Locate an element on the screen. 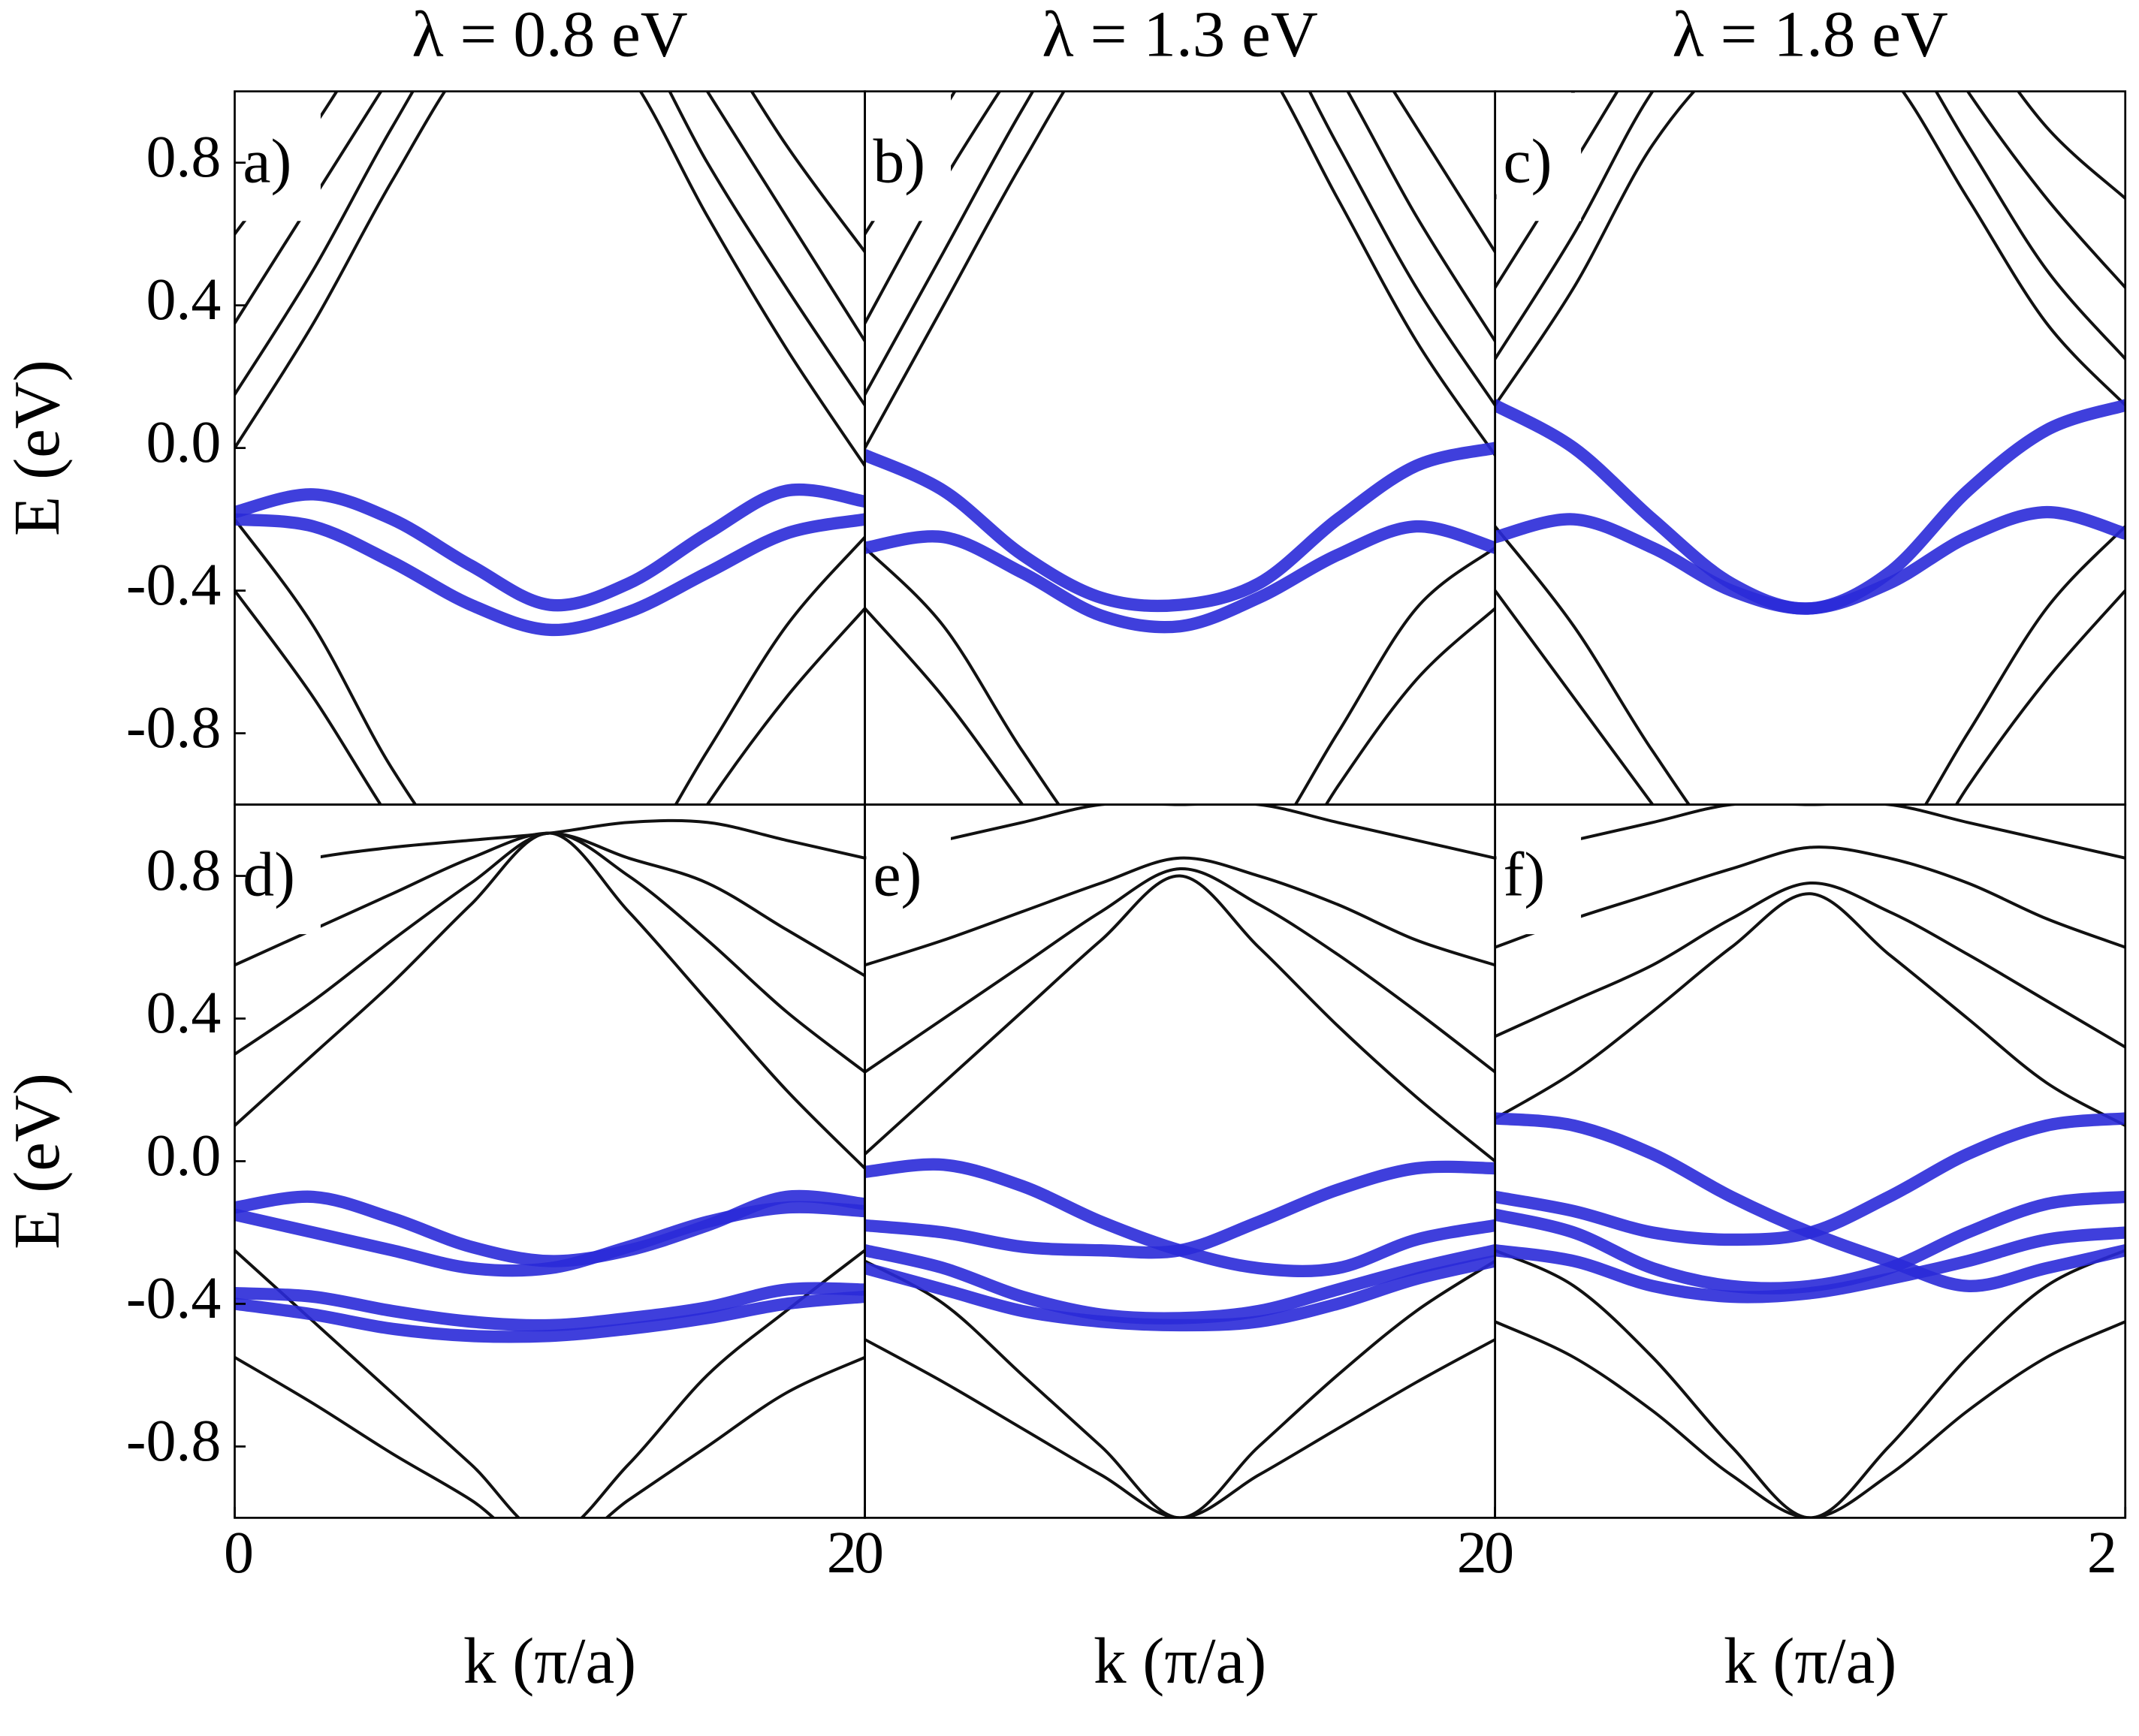 This screenshot has height=1736, width=2139. panel-label: a) is located at coordinates (267, 162).